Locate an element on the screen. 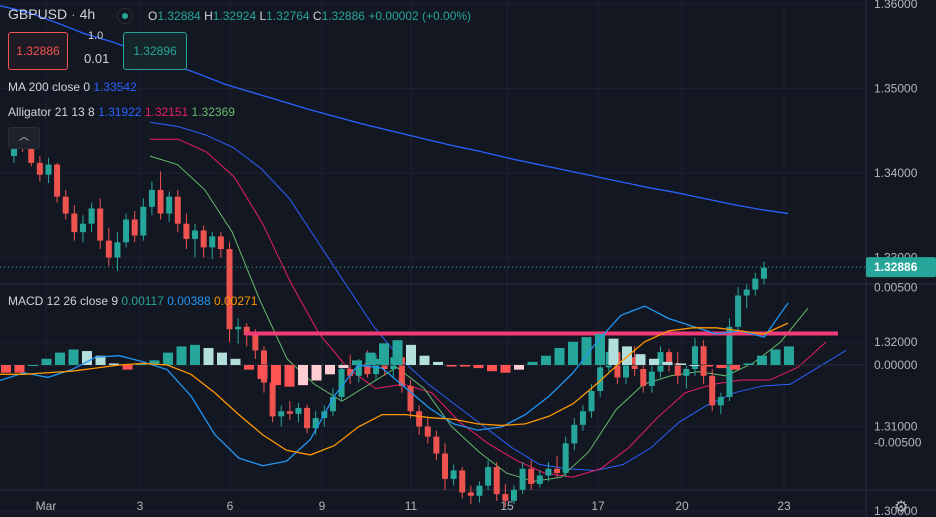 The height and width of the screenshot is (517, 936). quantity-input: 0.01 is located at coordinates (97, 58).